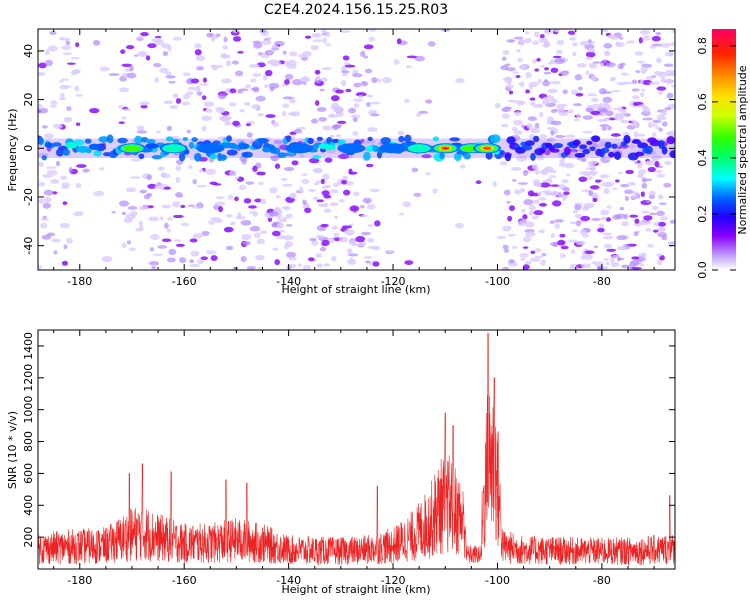 The height and width of the screenshot is (600, 750). I want to click on colorbar-tick-label: 0.2, so click(702, 214).